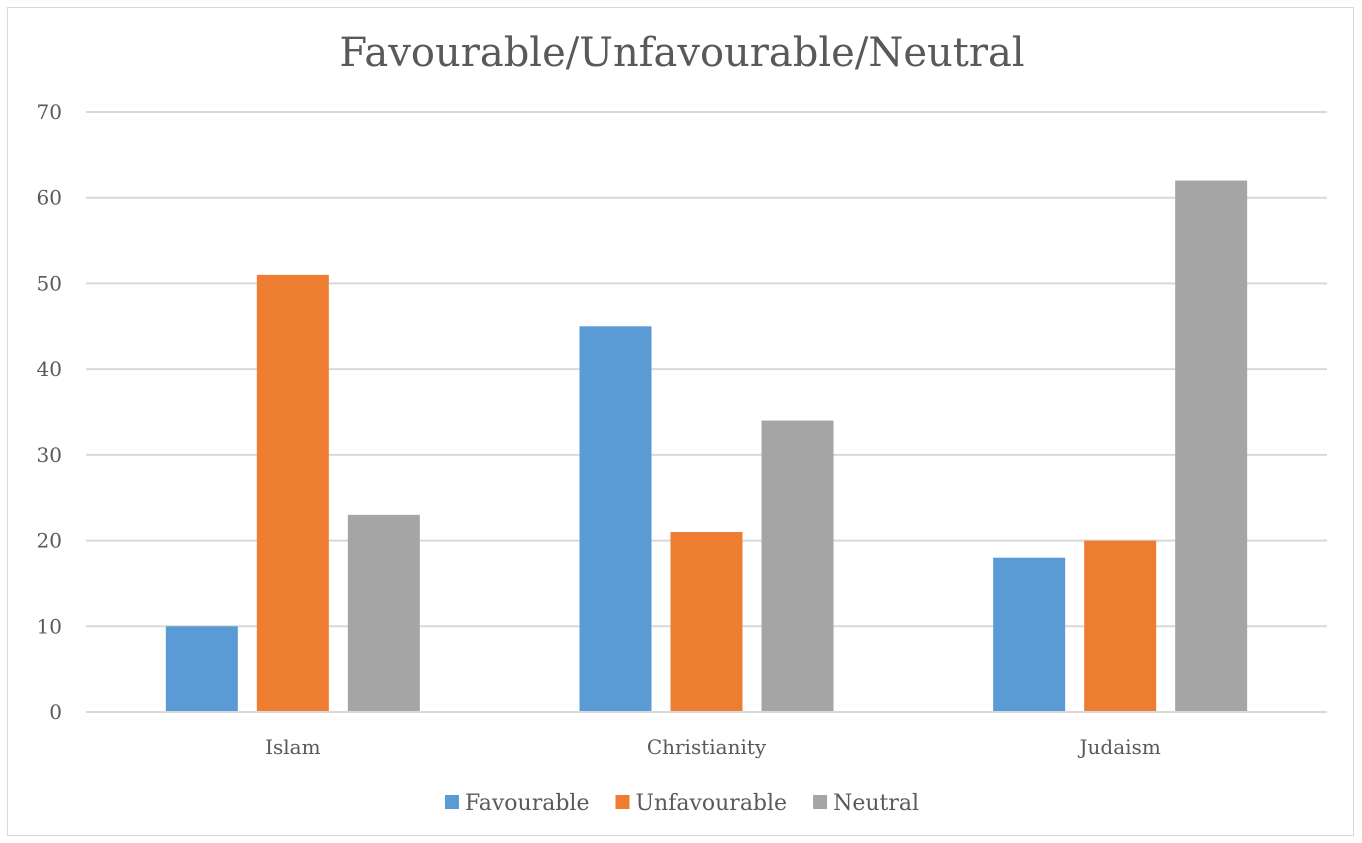 This screenshot has width=1362, height=843. I want to click on legend-label: Neutral, so click(876, 803).